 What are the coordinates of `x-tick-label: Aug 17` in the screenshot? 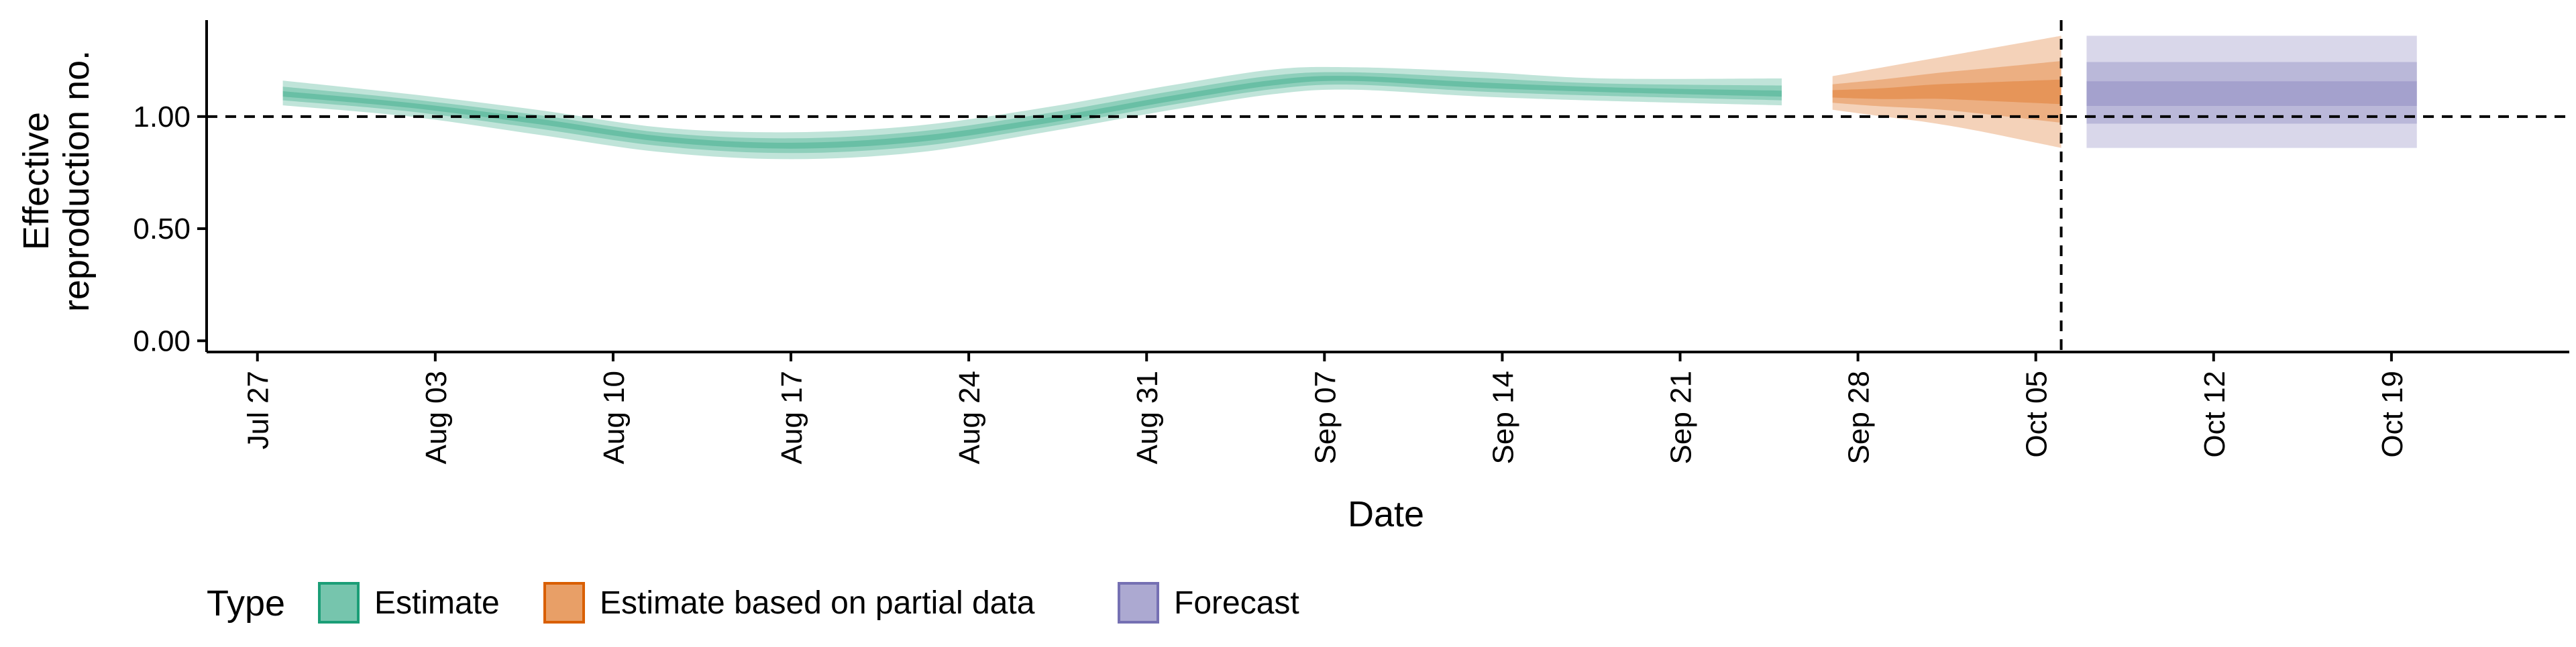 It's located at (791, 417).